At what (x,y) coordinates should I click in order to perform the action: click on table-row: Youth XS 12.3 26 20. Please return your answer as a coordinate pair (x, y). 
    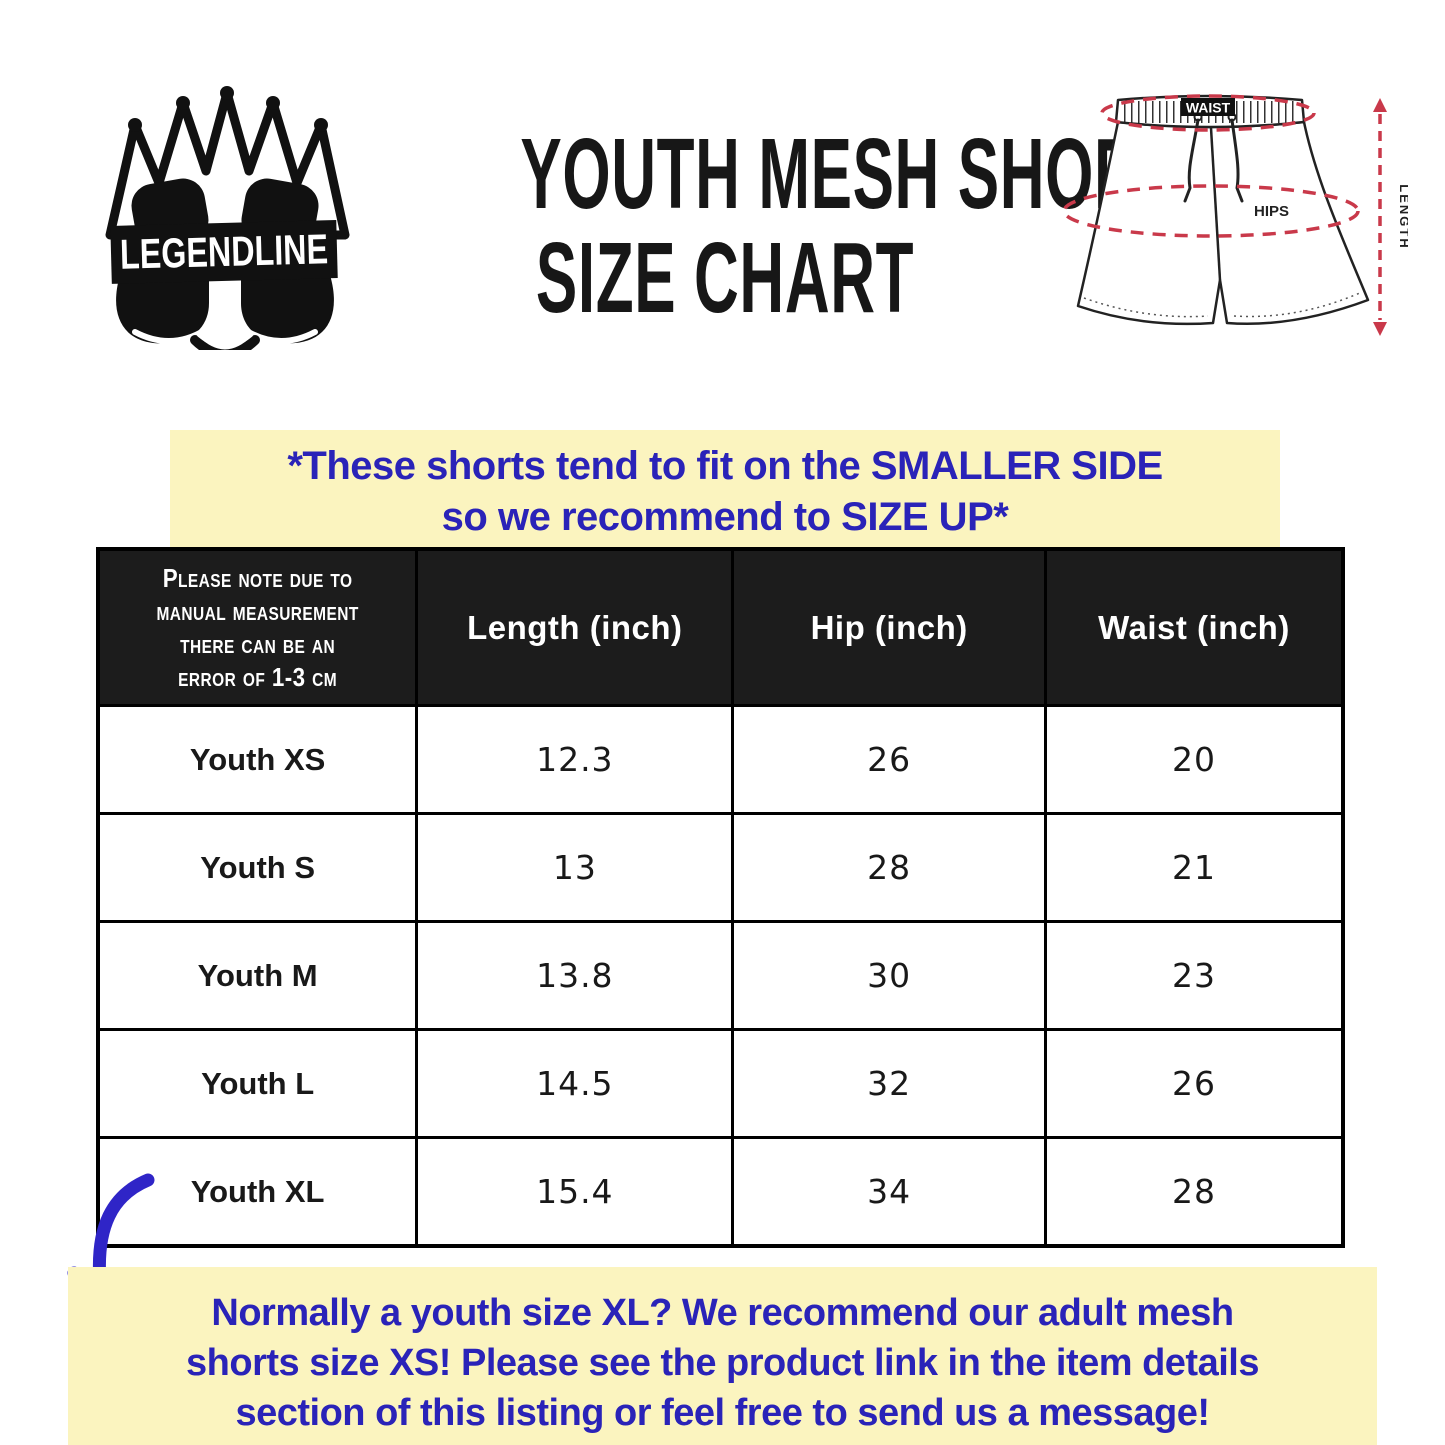
    Looking at the image, I should click on (720, 759).